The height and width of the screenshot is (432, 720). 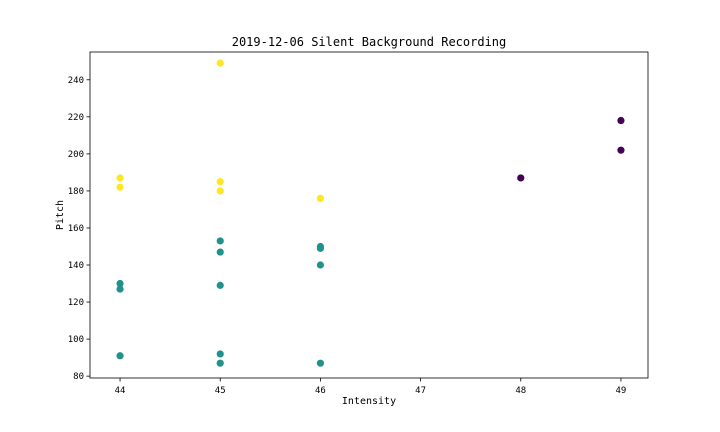 What do you see at coordinates (520, 391) in the screenshot?
I see `x-tick-label: 48` at bounding box center [520, 391].